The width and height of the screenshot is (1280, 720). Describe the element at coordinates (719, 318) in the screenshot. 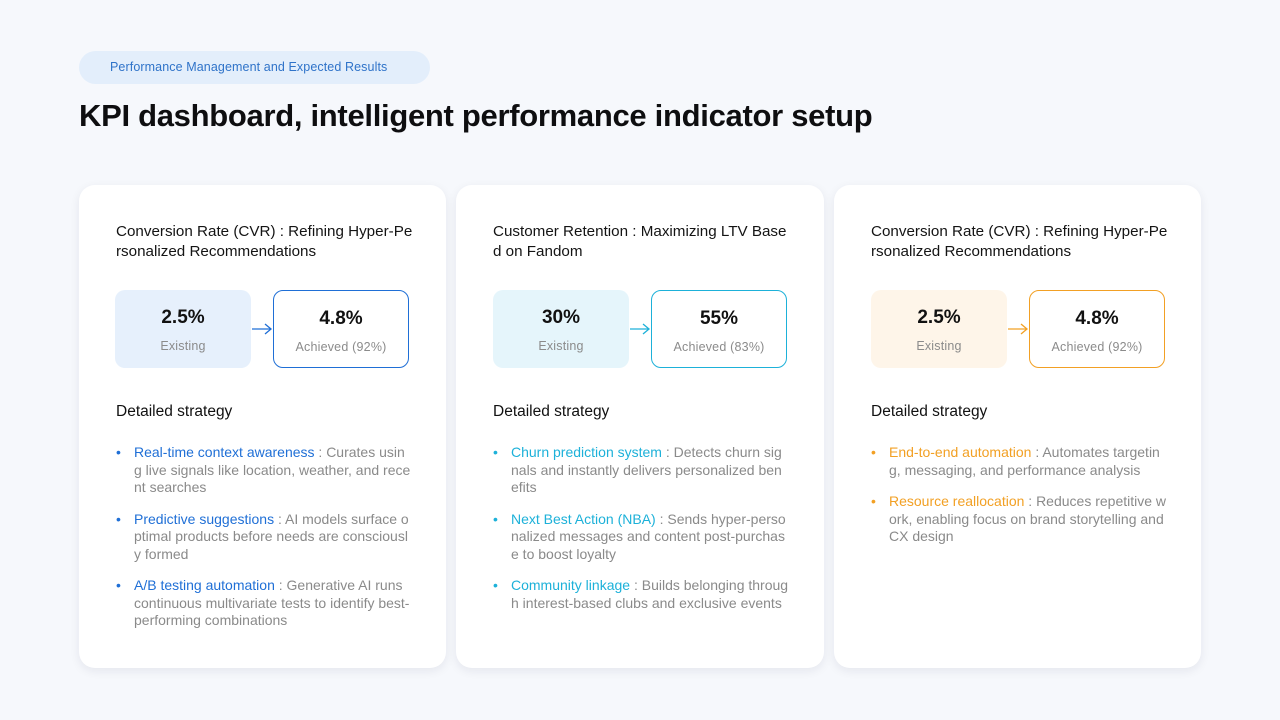

I see `achieved-value: 55%` at that location.